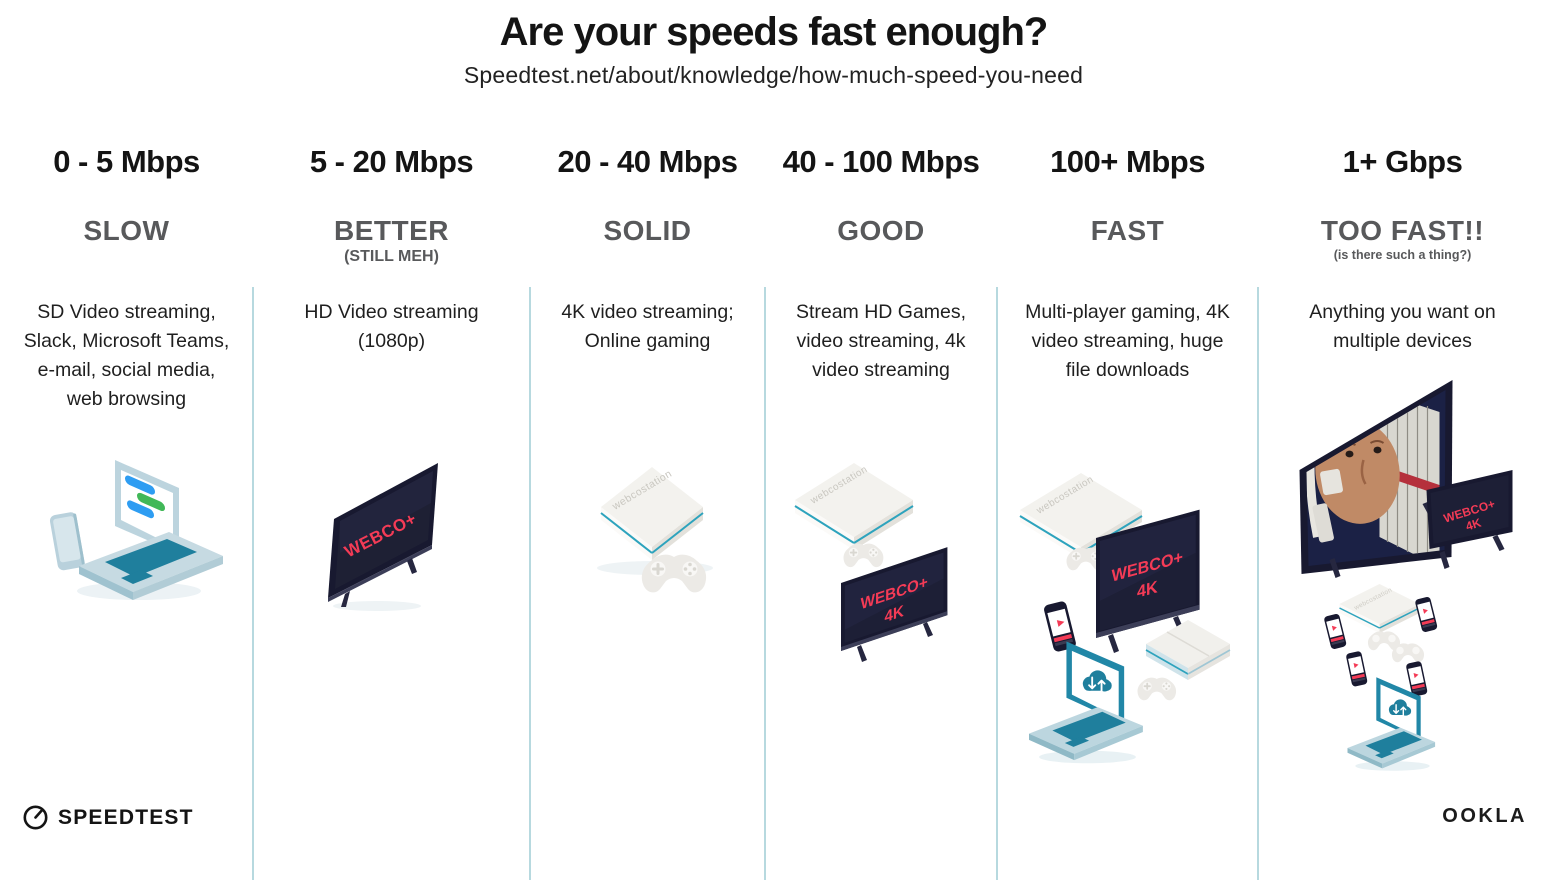 Image resolution: width=1547 pixels, height=880 pixels. I want to click on illustration-everything: WEBCO+ 4K webcostation, so click(1402, 574).